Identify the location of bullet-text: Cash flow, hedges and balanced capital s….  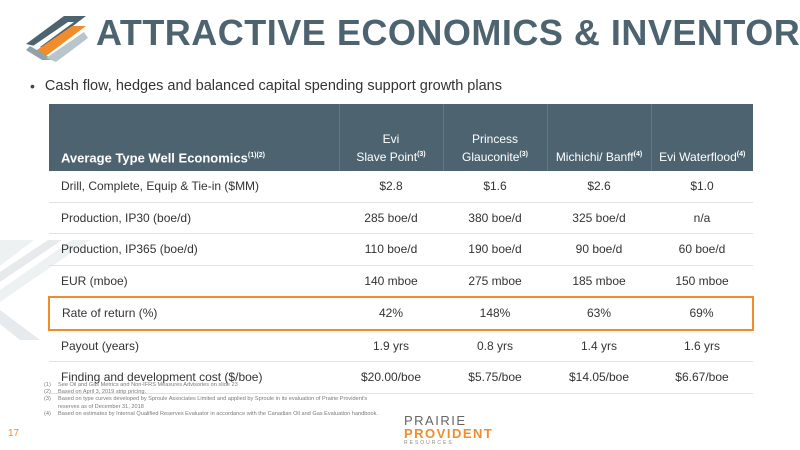
(273, 86).